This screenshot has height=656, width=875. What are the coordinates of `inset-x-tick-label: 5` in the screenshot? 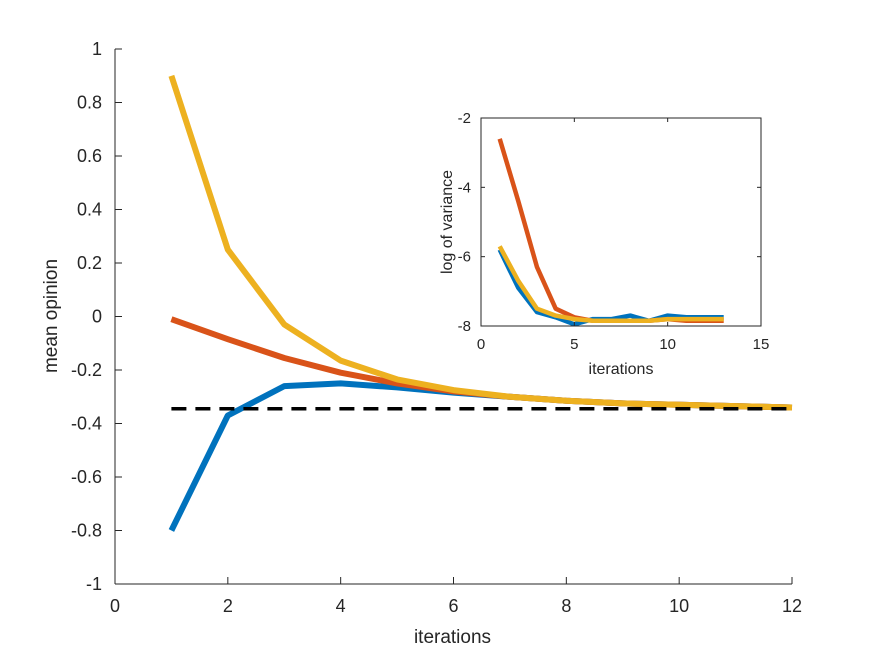 It's located at (574, 344).